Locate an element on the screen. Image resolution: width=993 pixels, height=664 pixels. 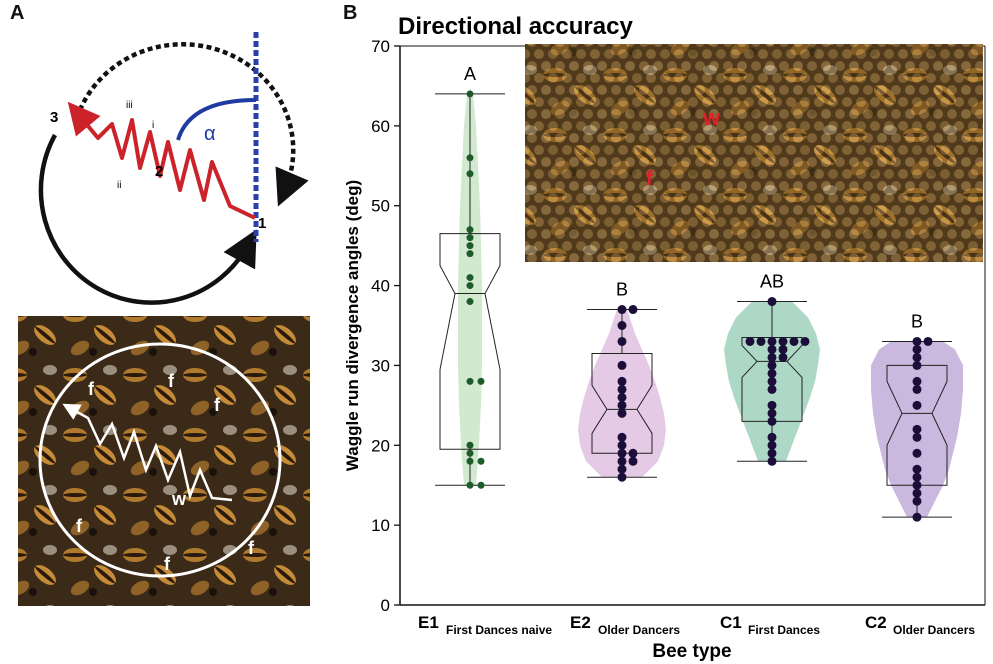
x-category-c2: C2 is located at coordinates (876, 622).